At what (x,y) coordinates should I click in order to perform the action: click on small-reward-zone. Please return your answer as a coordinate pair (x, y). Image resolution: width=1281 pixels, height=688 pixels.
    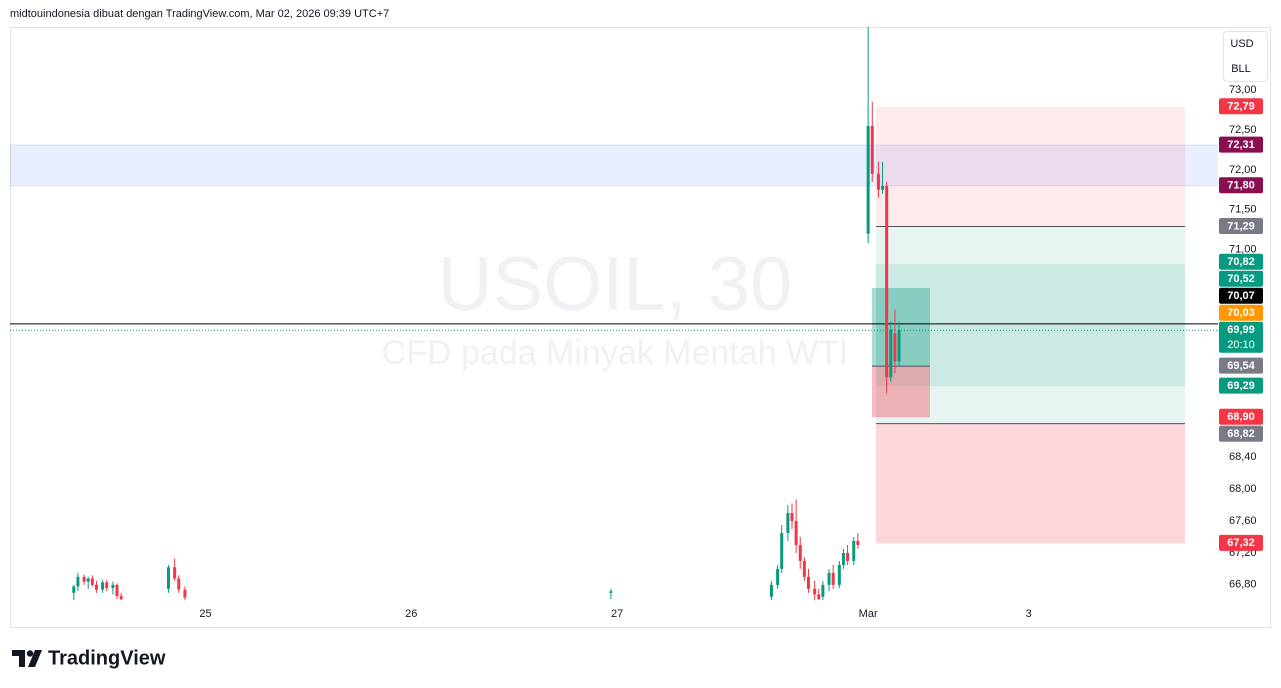
    Looking at the image, I should click on (901, 327).